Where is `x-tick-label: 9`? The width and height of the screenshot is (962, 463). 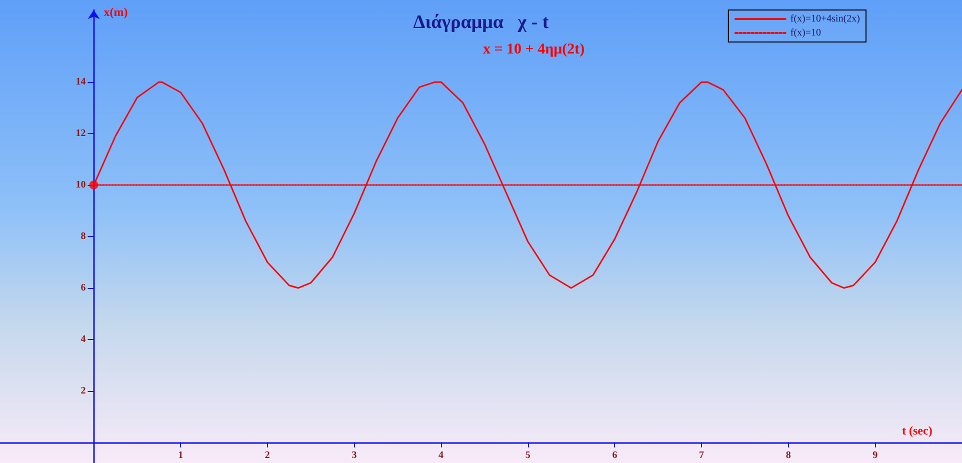
x-tick-label: 9 is located at coordinates (875, 455).